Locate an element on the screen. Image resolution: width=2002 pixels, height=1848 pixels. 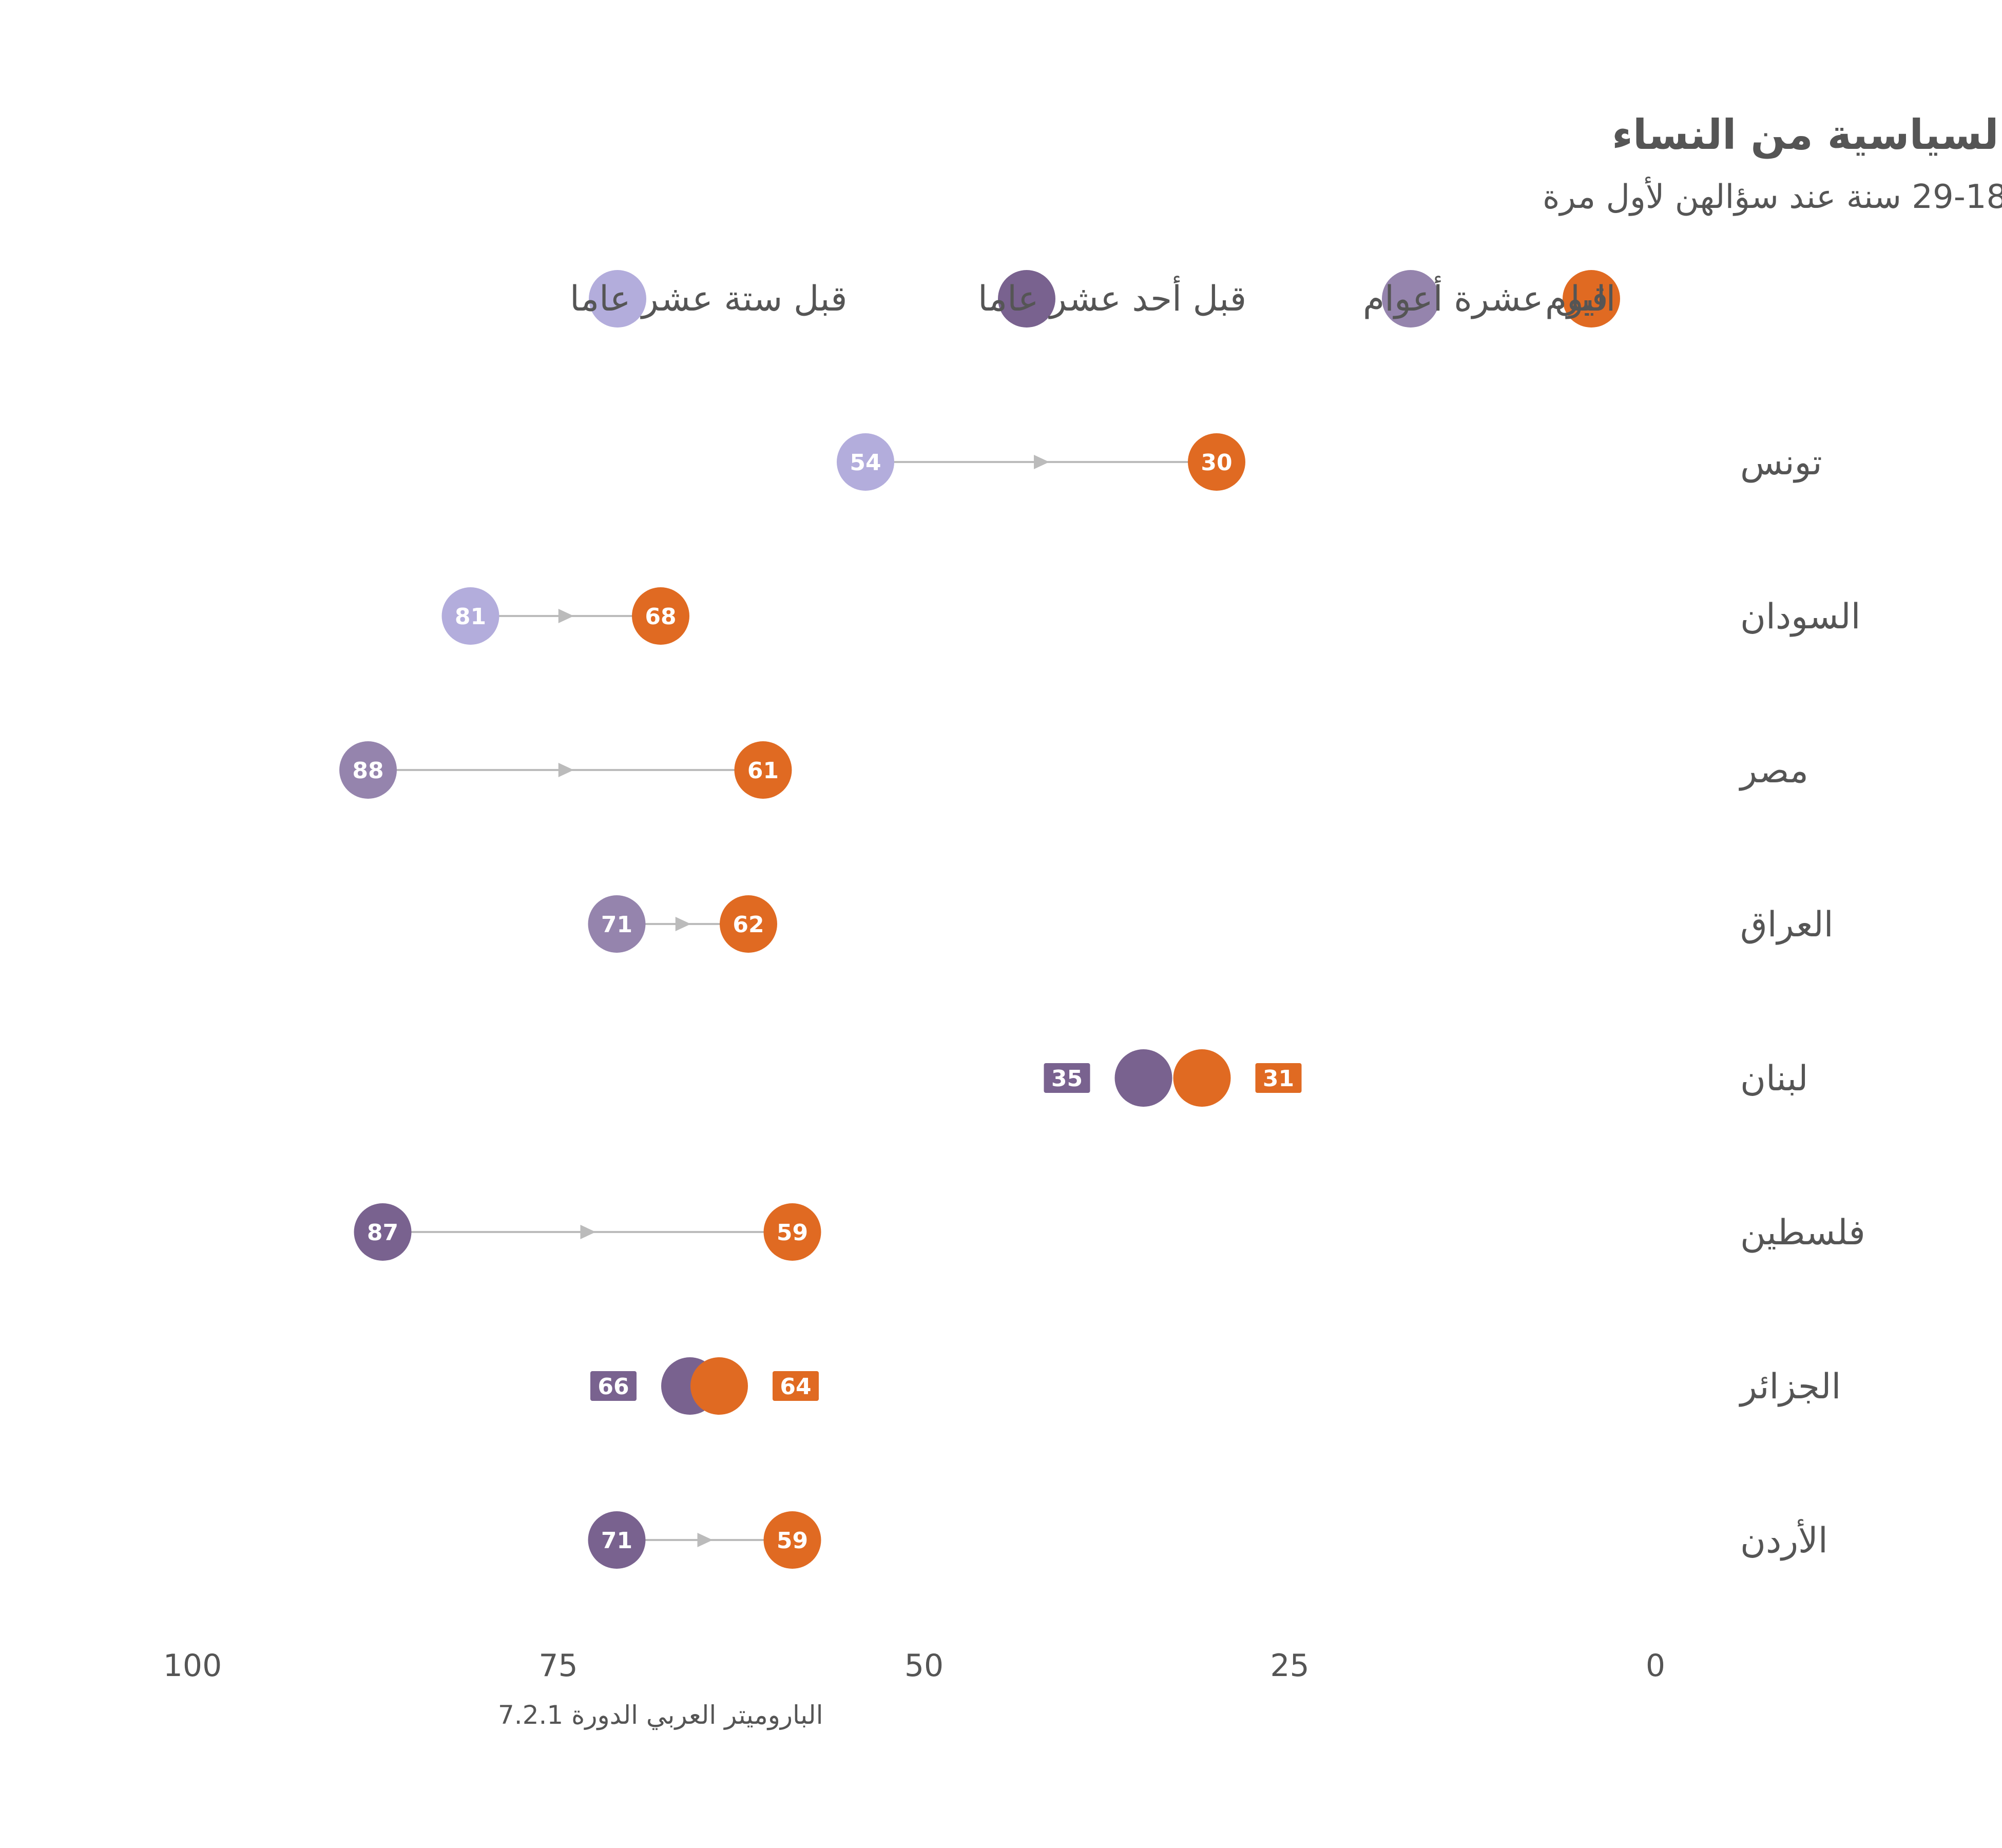
legend-swatch-sixteen_years is located at coordinates (617, 299).